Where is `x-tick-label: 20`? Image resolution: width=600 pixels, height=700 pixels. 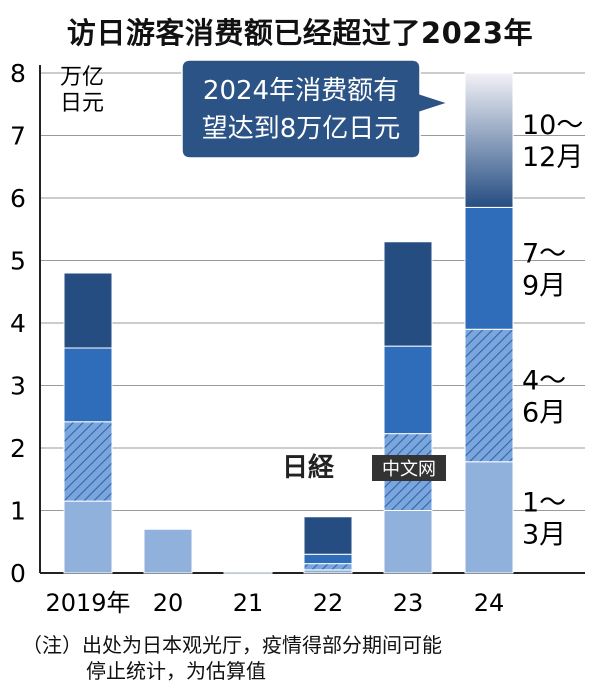 x-tick-label: 20 is located at coordinates (168, 603).